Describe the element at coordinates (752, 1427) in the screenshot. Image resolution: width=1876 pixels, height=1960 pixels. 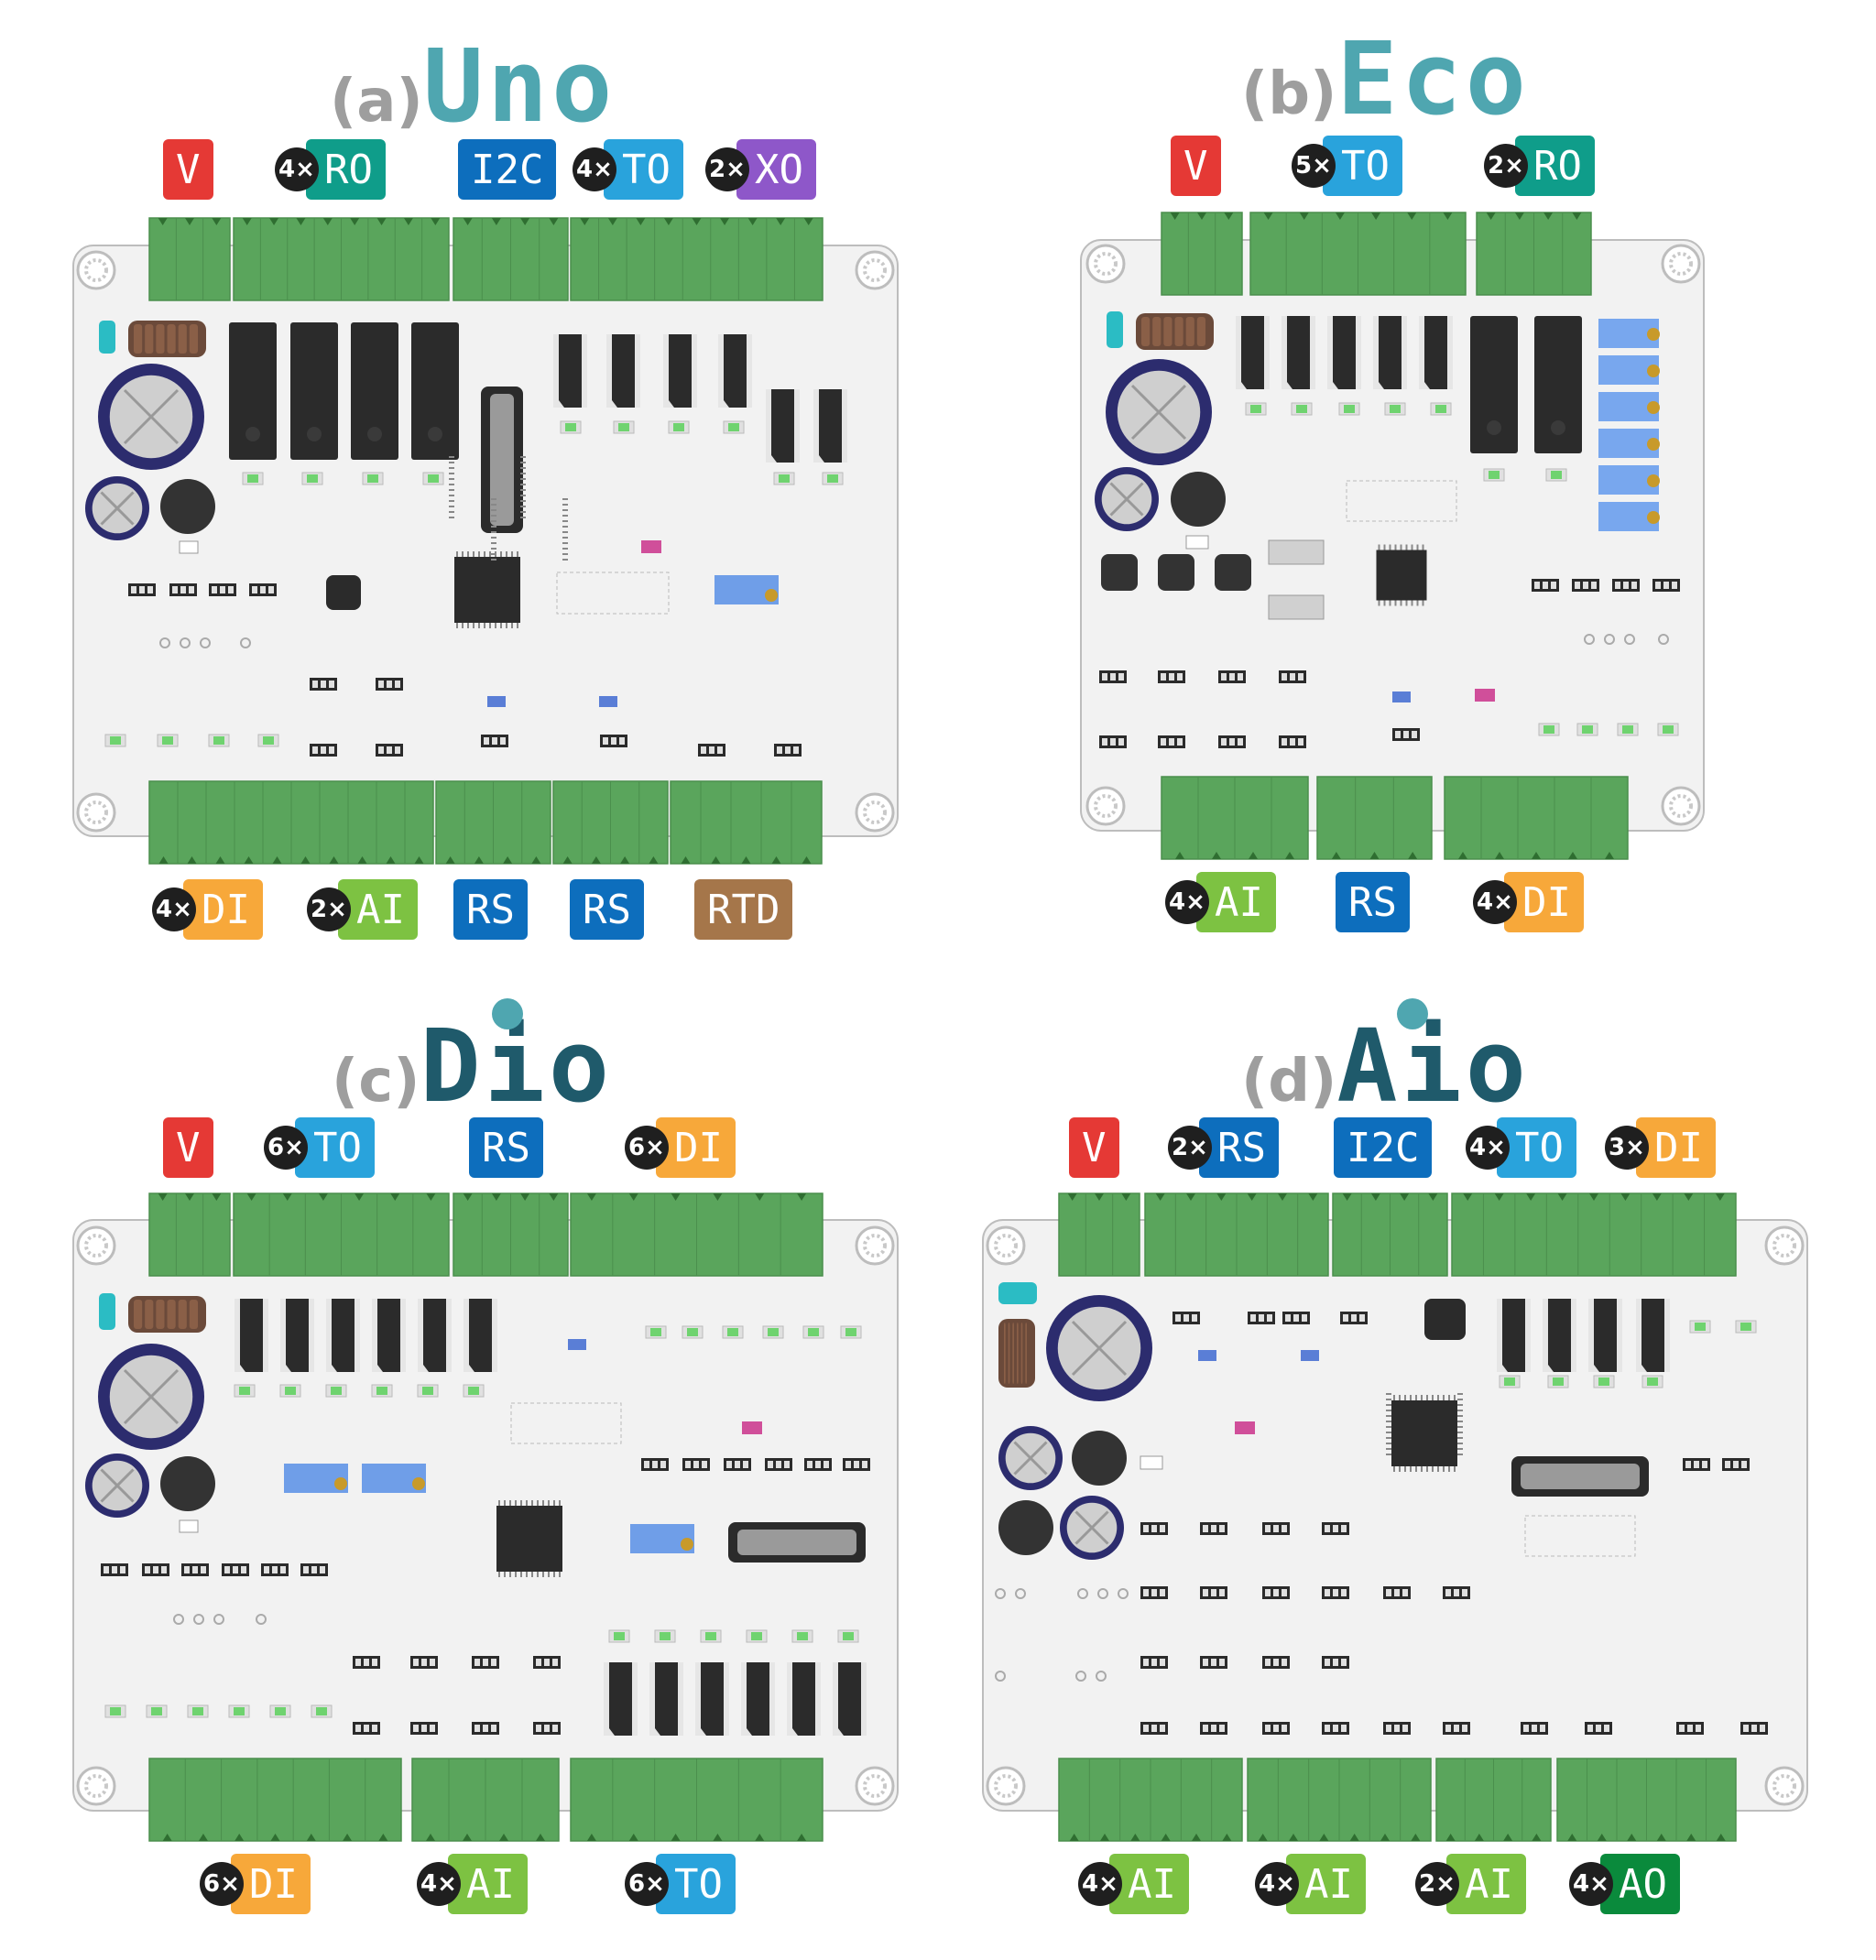
I see `rgb-led-icon` at that location.